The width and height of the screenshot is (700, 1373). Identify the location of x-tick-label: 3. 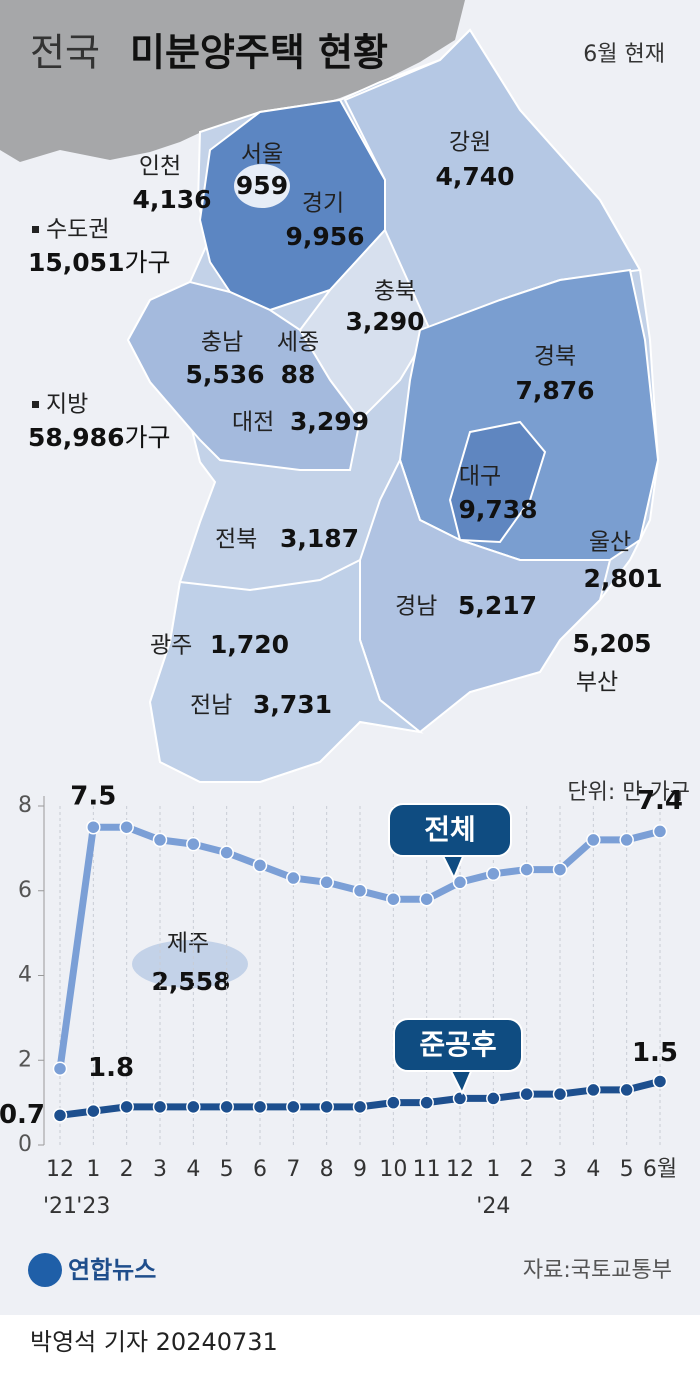
(160, 1169).